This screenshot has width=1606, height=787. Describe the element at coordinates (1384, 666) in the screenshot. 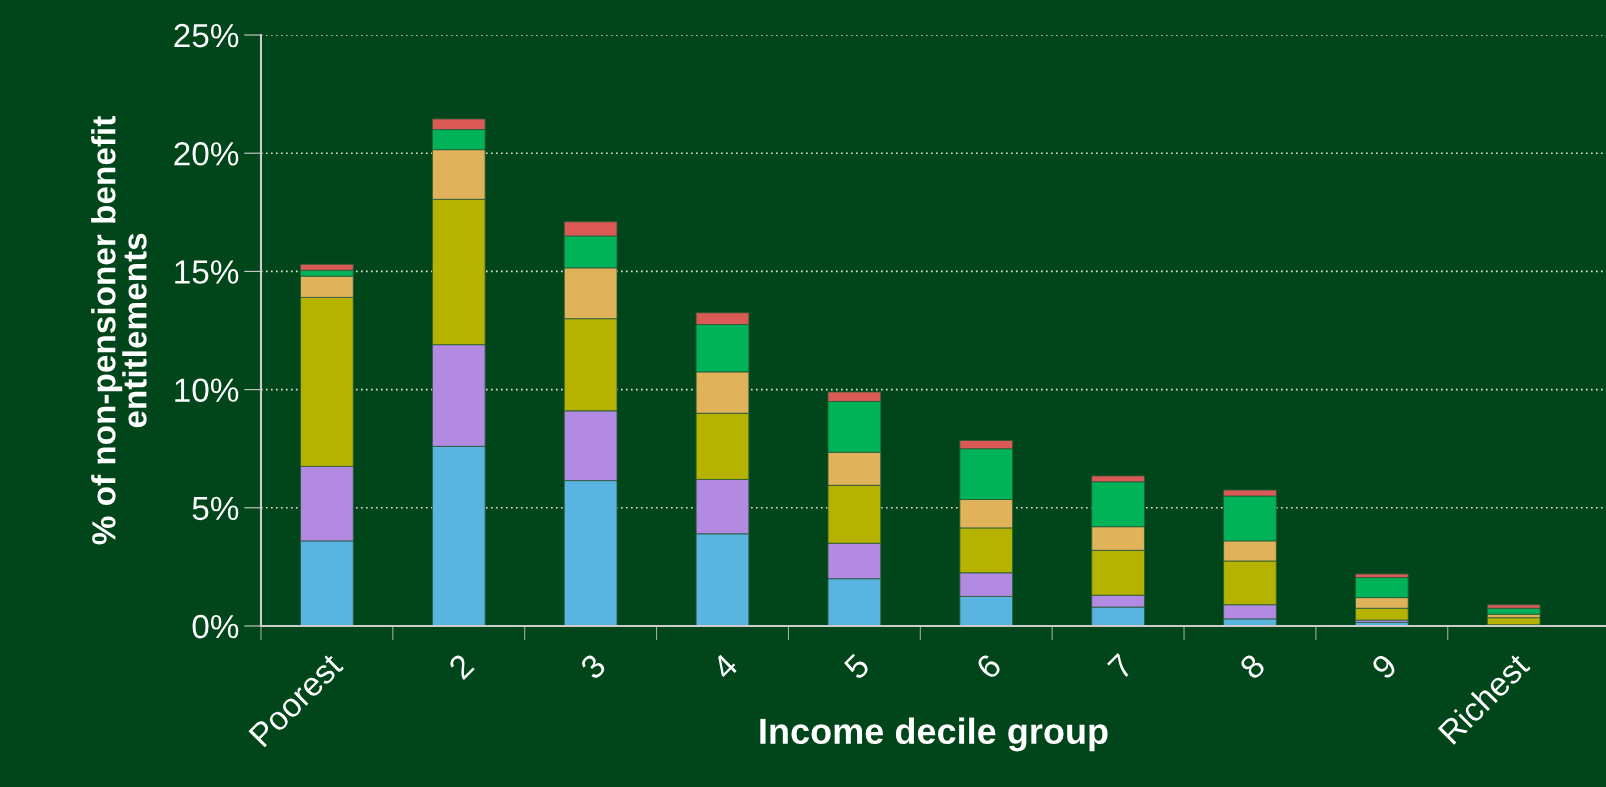

I see `x-tick-label: 9` at that location.